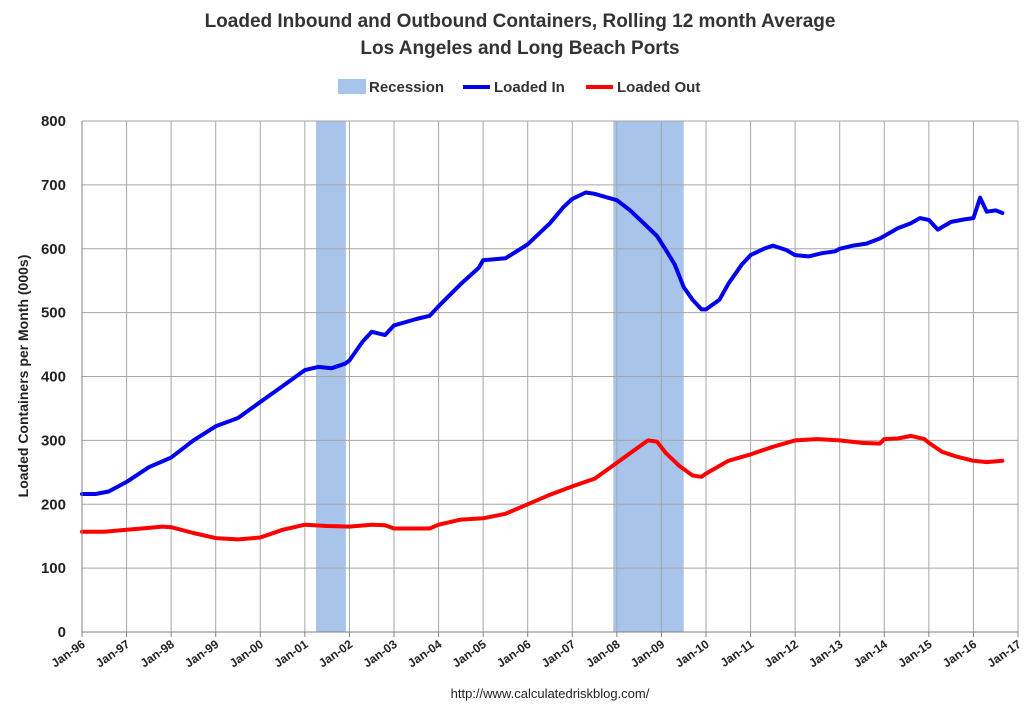 The width and height of the screenshot is (1035, 708). Describe the element at coordinates (157, 653) in the screenshot. I see `x-tick-label: Jan-98` at that location.